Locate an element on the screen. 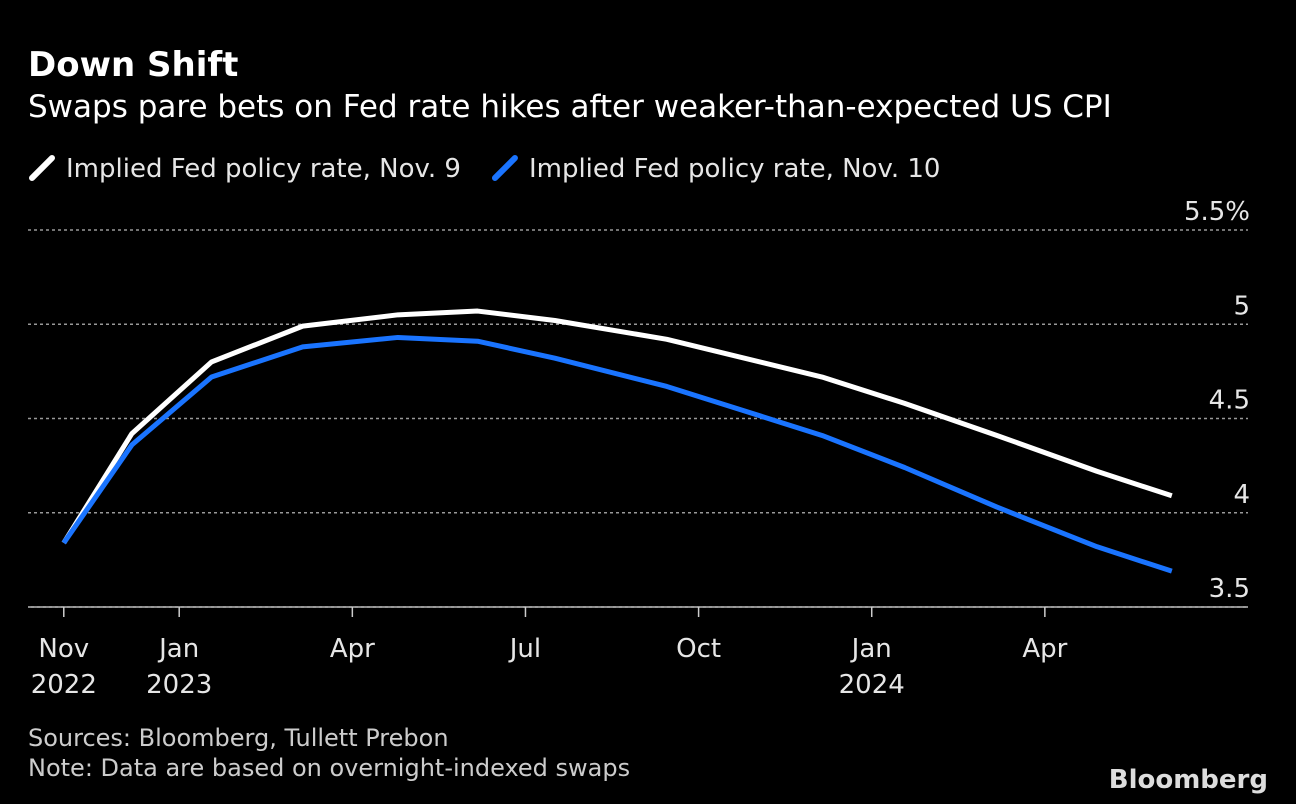 This screenshot has height=804, width=1296. chart-title: Down Shift is located at coordinates (133, 65).